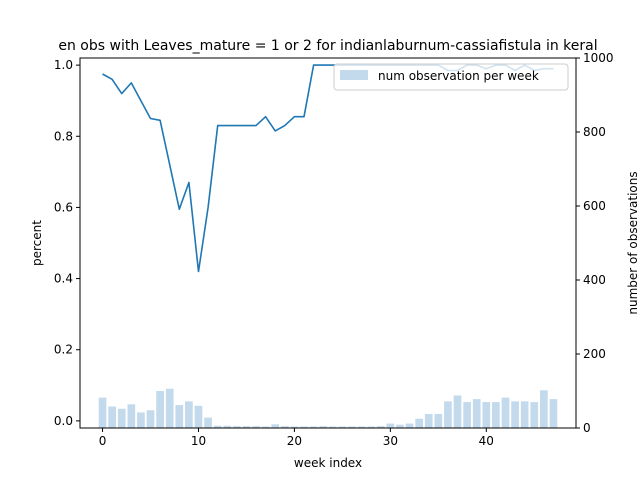 The height and width of the screenshot is (484, 640). What do you see at coordinates (63, 207) in the screenshot?
I see `y-left-tick-label-0.6: 0.6` at bounding box center [63, 207].